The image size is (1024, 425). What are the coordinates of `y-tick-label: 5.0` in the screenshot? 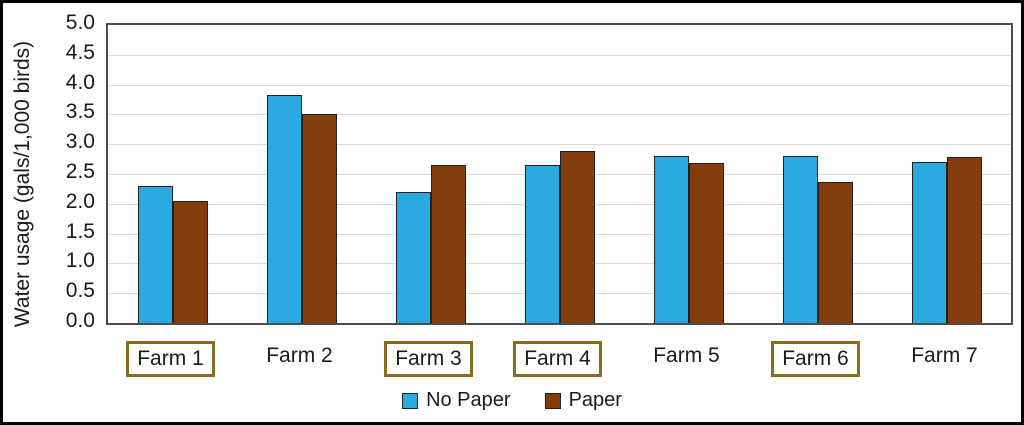 It's located at (80, 22).